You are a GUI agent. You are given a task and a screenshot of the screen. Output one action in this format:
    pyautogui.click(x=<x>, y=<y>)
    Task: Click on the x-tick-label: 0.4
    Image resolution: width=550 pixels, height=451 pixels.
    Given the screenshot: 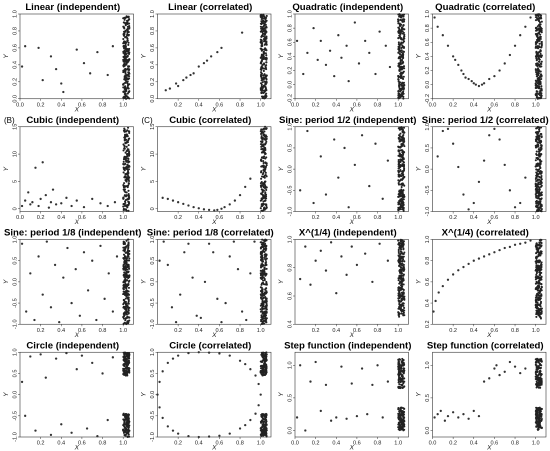 What is the action you would take?
    pyautogui.click(x=61, y=331)
    